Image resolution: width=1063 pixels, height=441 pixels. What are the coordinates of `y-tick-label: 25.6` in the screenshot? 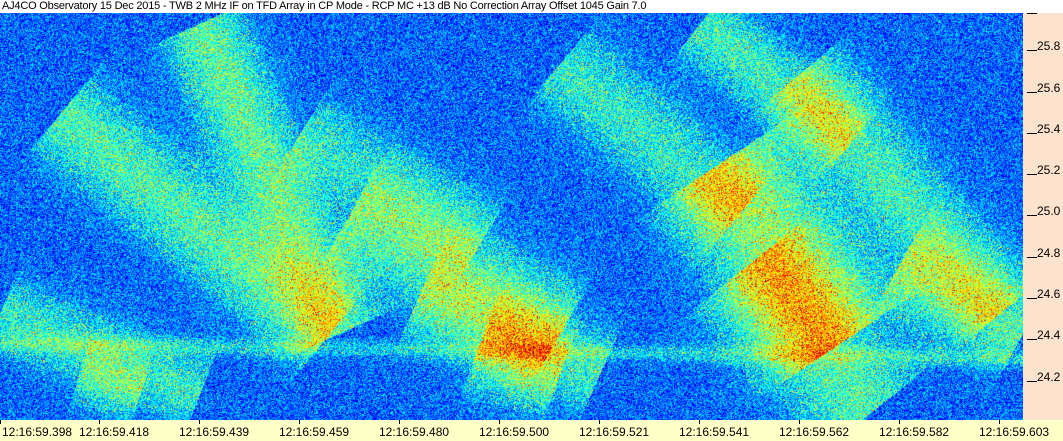 It's located at (1049, 87).